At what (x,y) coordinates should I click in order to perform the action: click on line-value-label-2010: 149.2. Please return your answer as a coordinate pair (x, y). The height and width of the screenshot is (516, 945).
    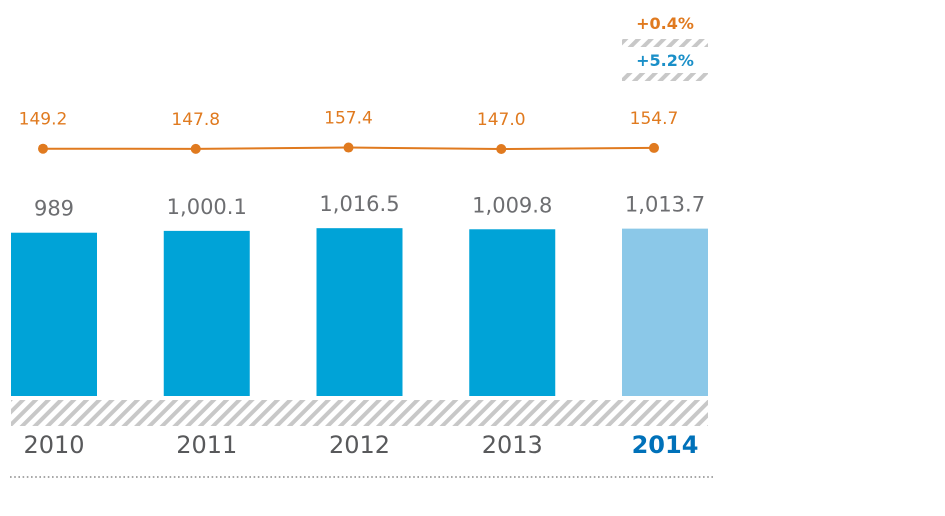
    Looking at the image, I should click on (43, 120).